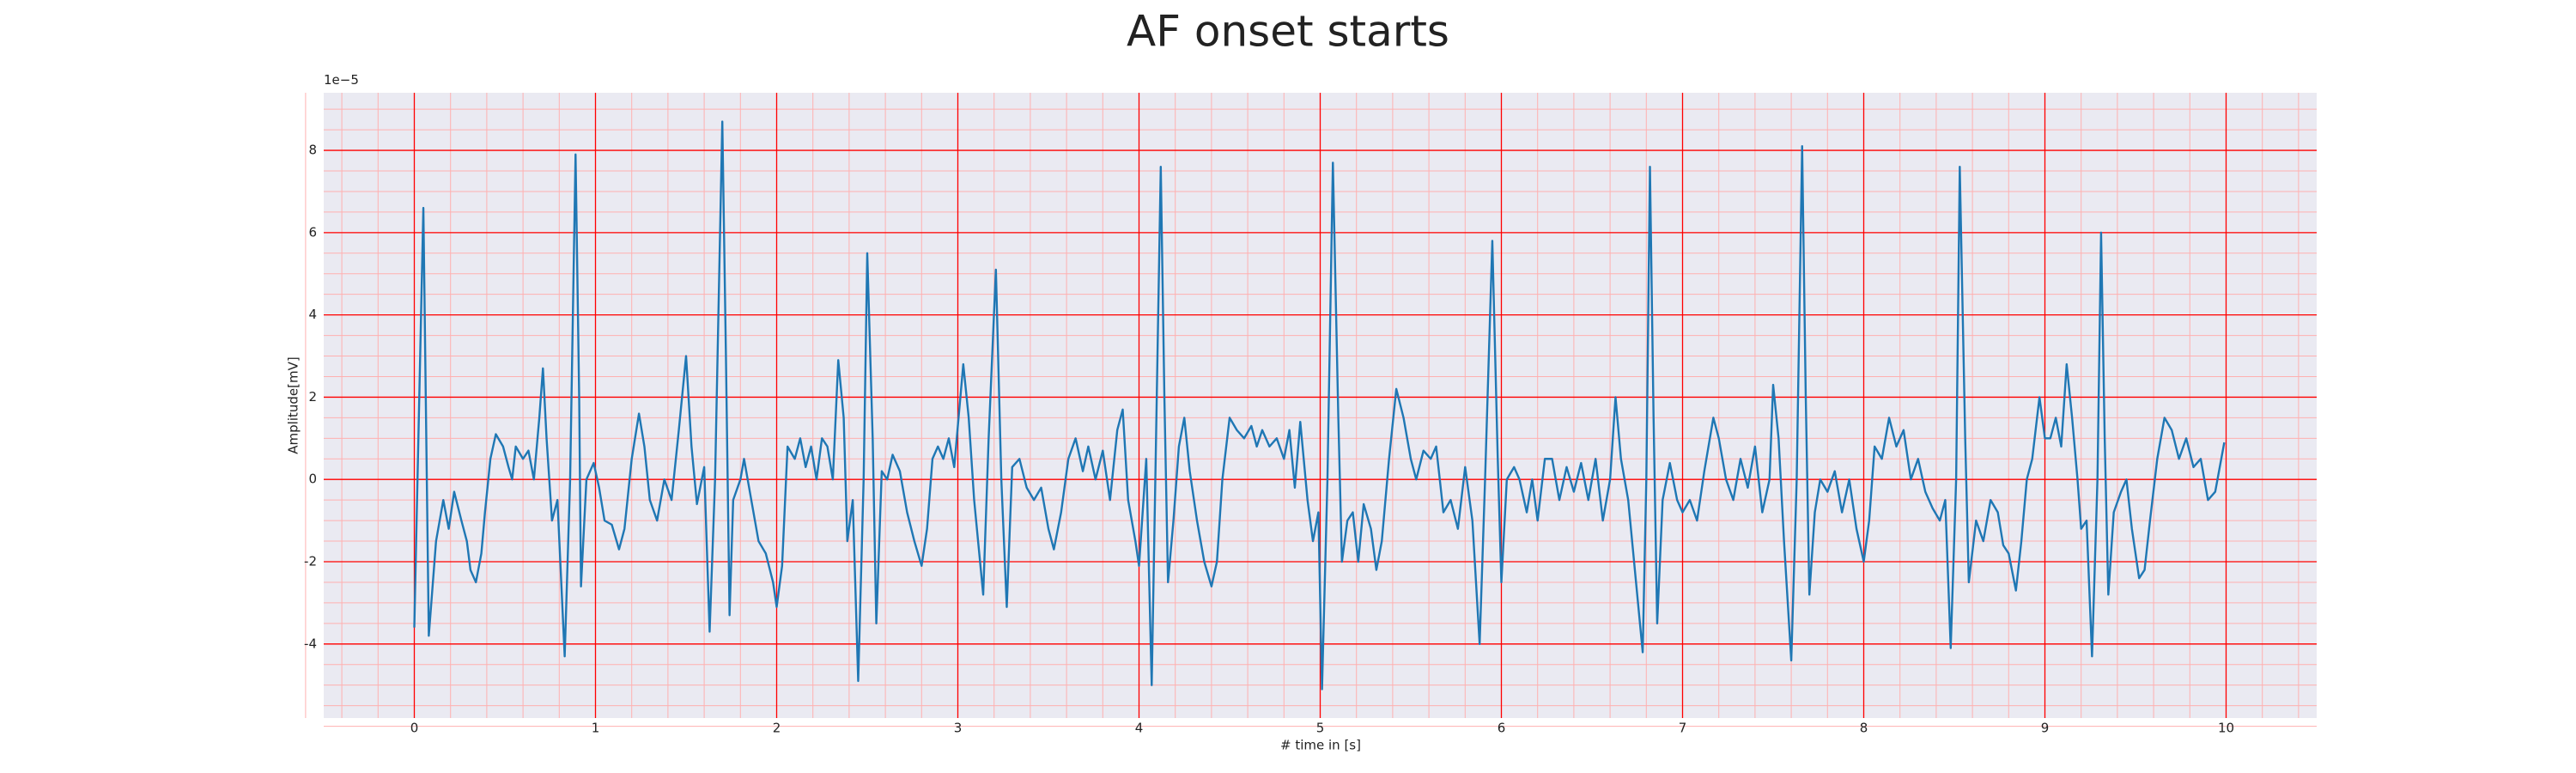  Describe the element at coordinates (1288, 32) in the screenshot. I see `chart-title: AF onset starts` at that location.